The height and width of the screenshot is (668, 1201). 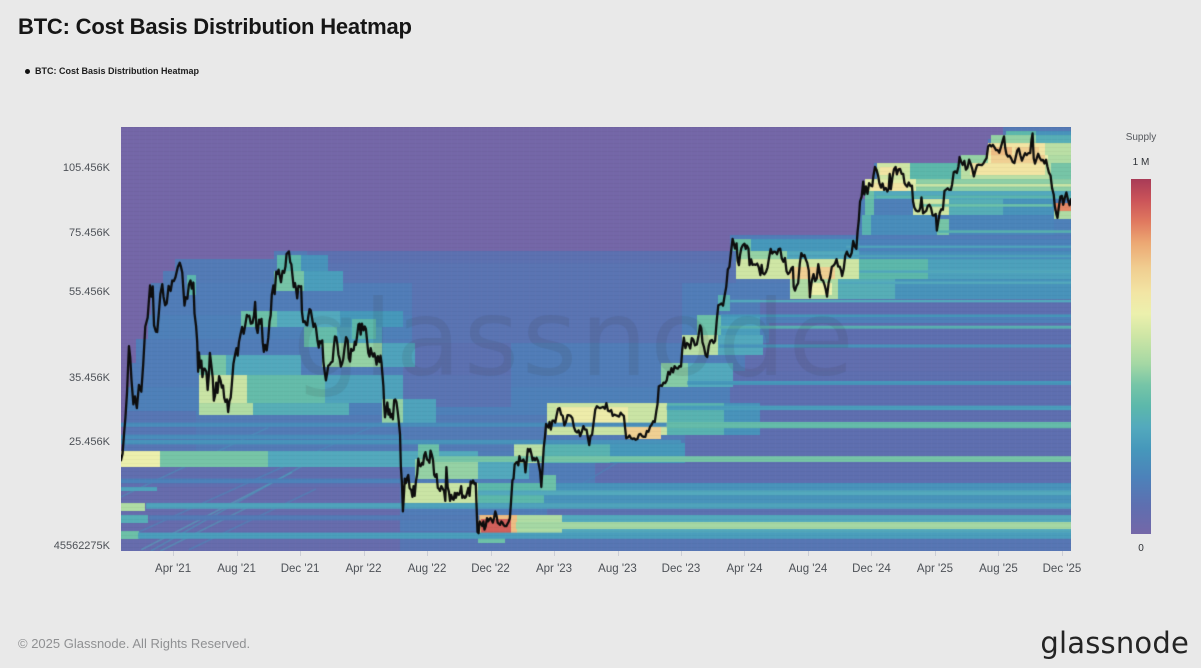 I want to click on y-tick-label: 55.456K, so click(x=89, y=292).